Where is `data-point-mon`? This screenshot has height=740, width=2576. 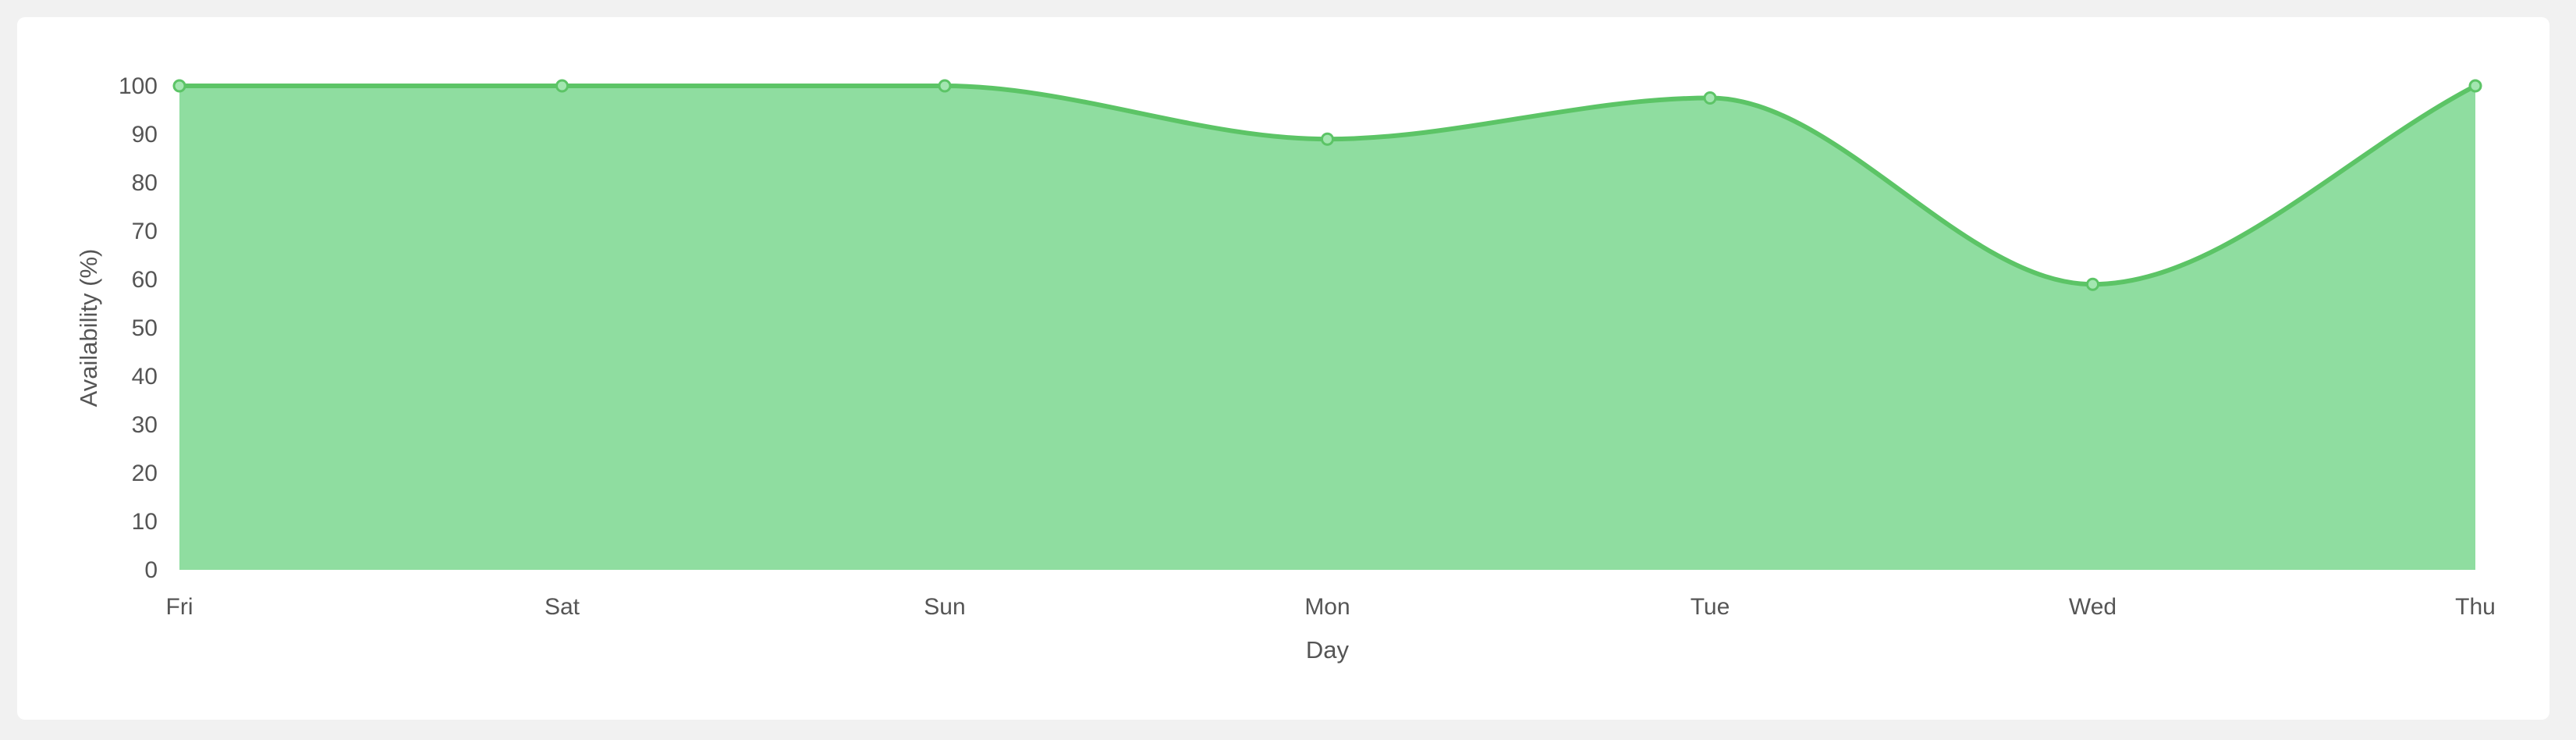
data-point-mon is located at coordinates (1327, 139).